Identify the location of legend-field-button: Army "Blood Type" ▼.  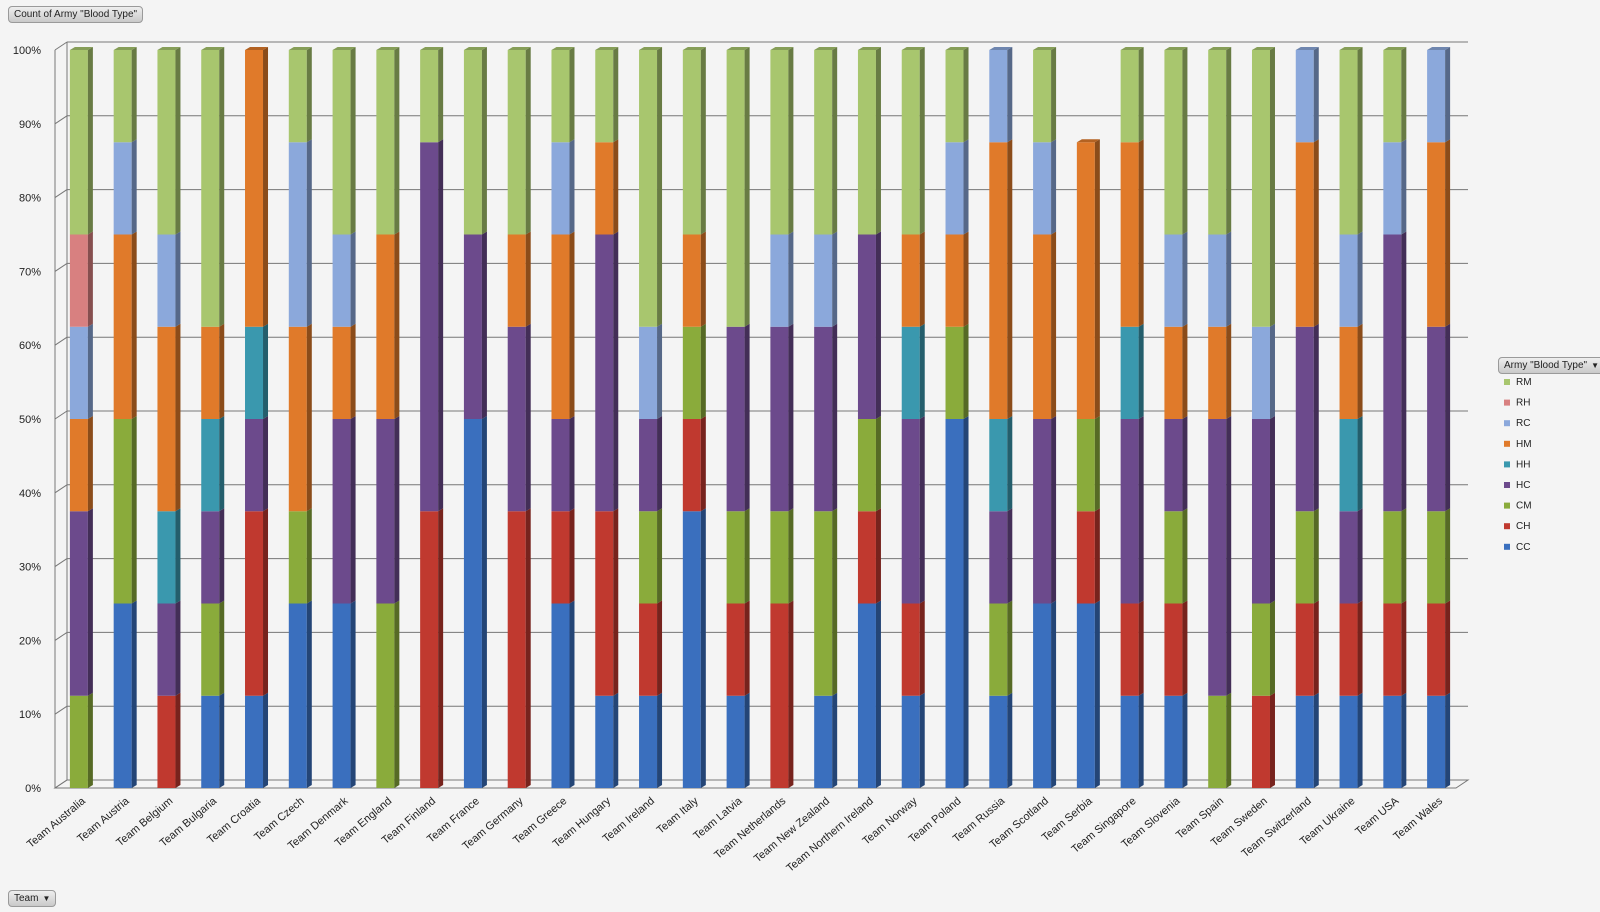
(1549, 365).